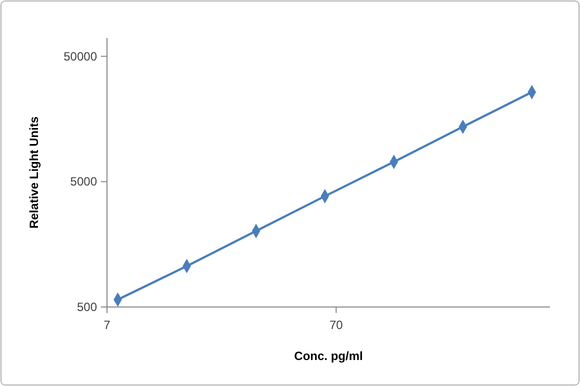 Image resolution: width=580 pixels, height=386 pixels. Describe the element at coordinates (34, 172) in the screenshot. I see `y-axis-title: Relative Light Units` at that location.